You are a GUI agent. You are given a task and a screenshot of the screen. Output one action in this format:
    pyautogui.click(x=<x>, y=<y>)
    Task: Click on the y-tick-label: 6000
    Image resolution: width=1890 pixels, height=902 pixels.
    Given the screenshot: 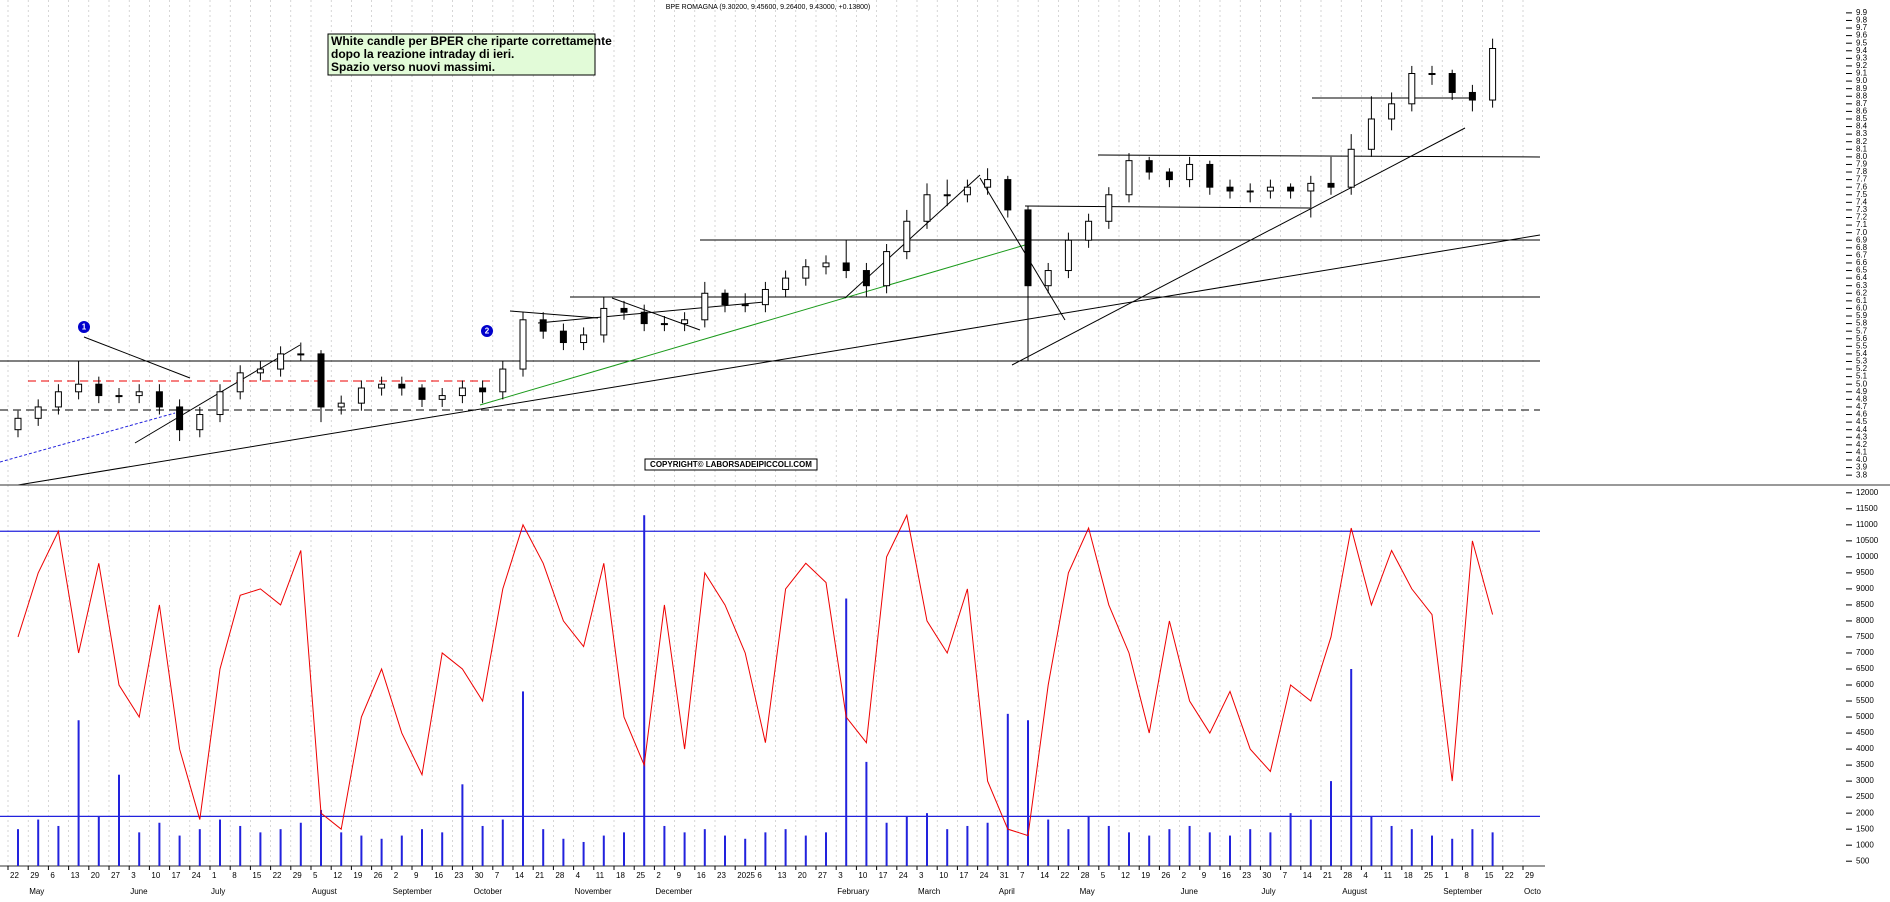 What is the action you would take?
    pyautogui.click(x=1865, y=684)
    